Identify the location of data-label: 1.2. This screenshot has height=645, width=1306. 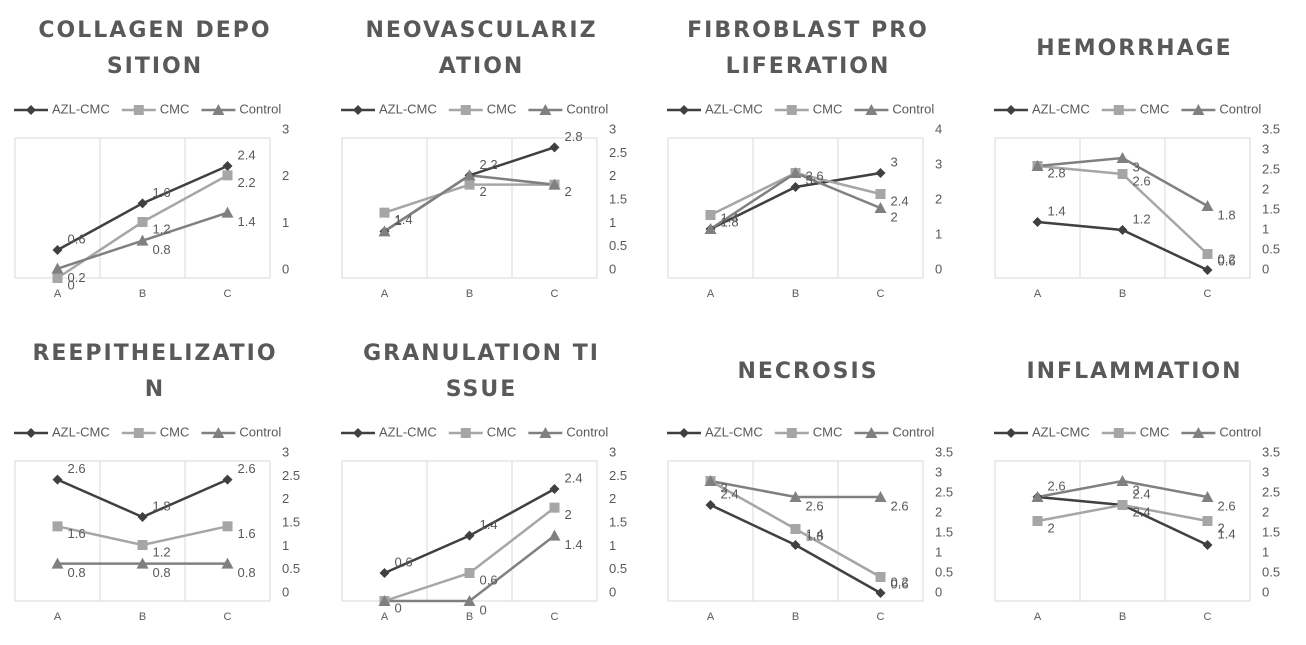
(162, 551).